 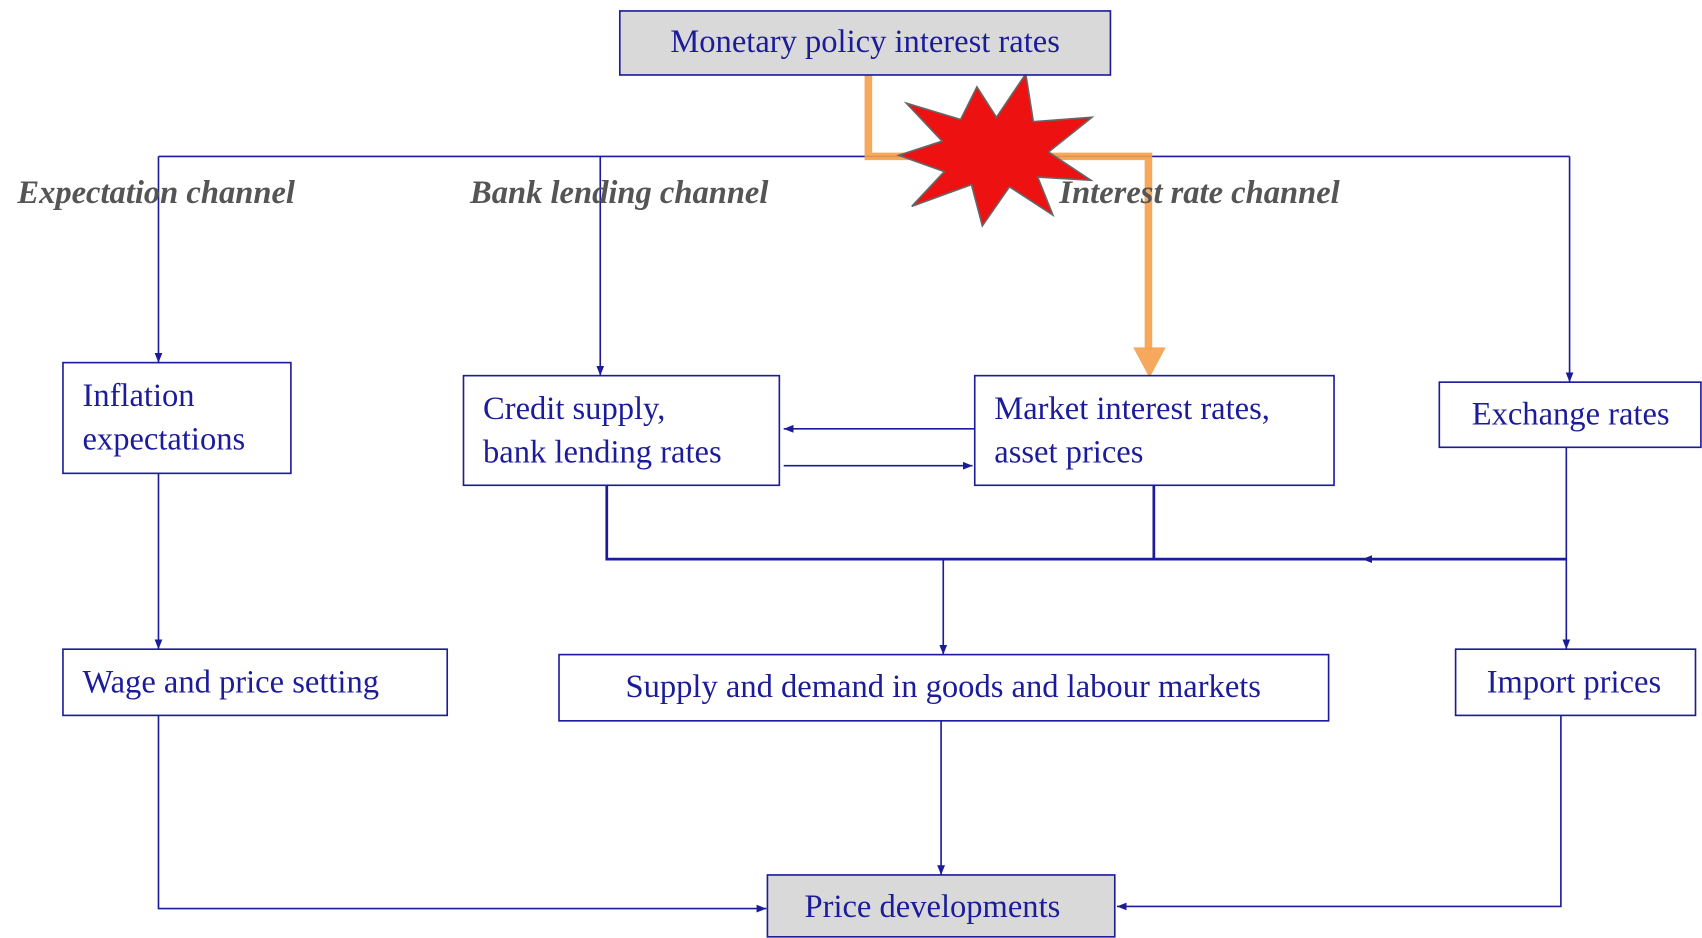 I want to click on node-label: Inflation, so click(x=138, y=396).